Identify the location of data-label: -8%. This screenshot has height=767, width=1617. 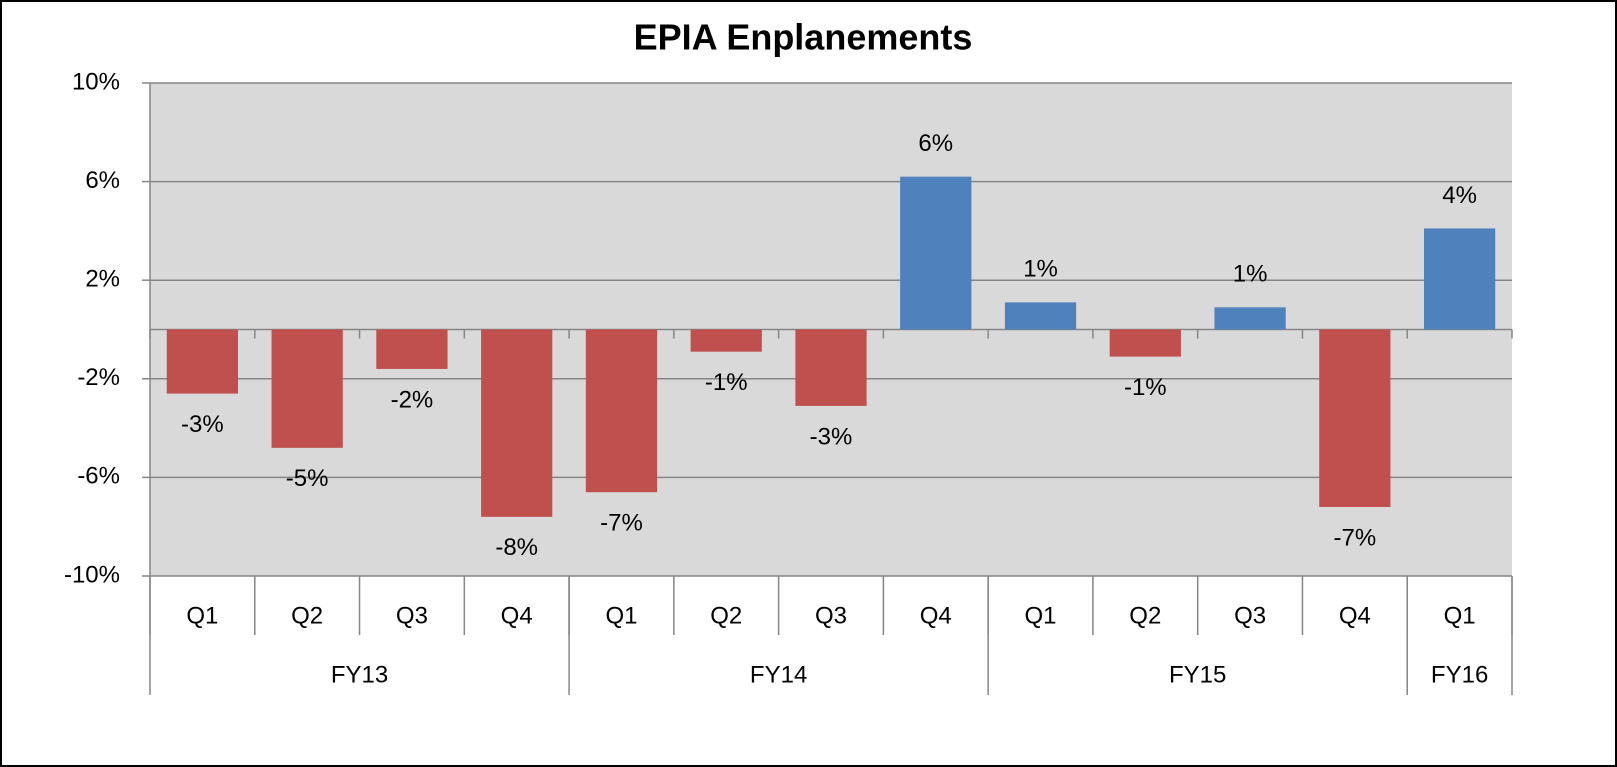
(516, 547).